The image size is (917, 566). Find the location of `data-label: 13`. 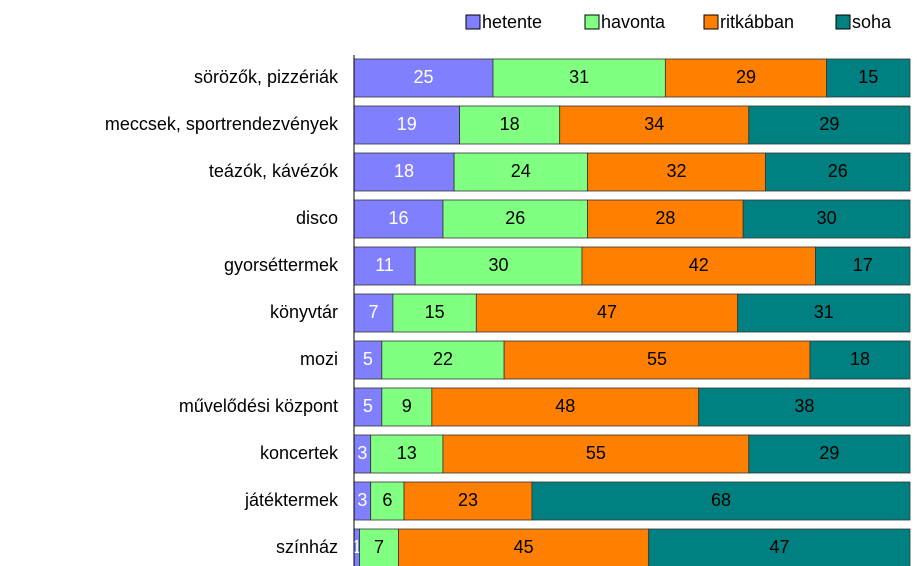

data-label: 13 is located at coordinates (407, 453).